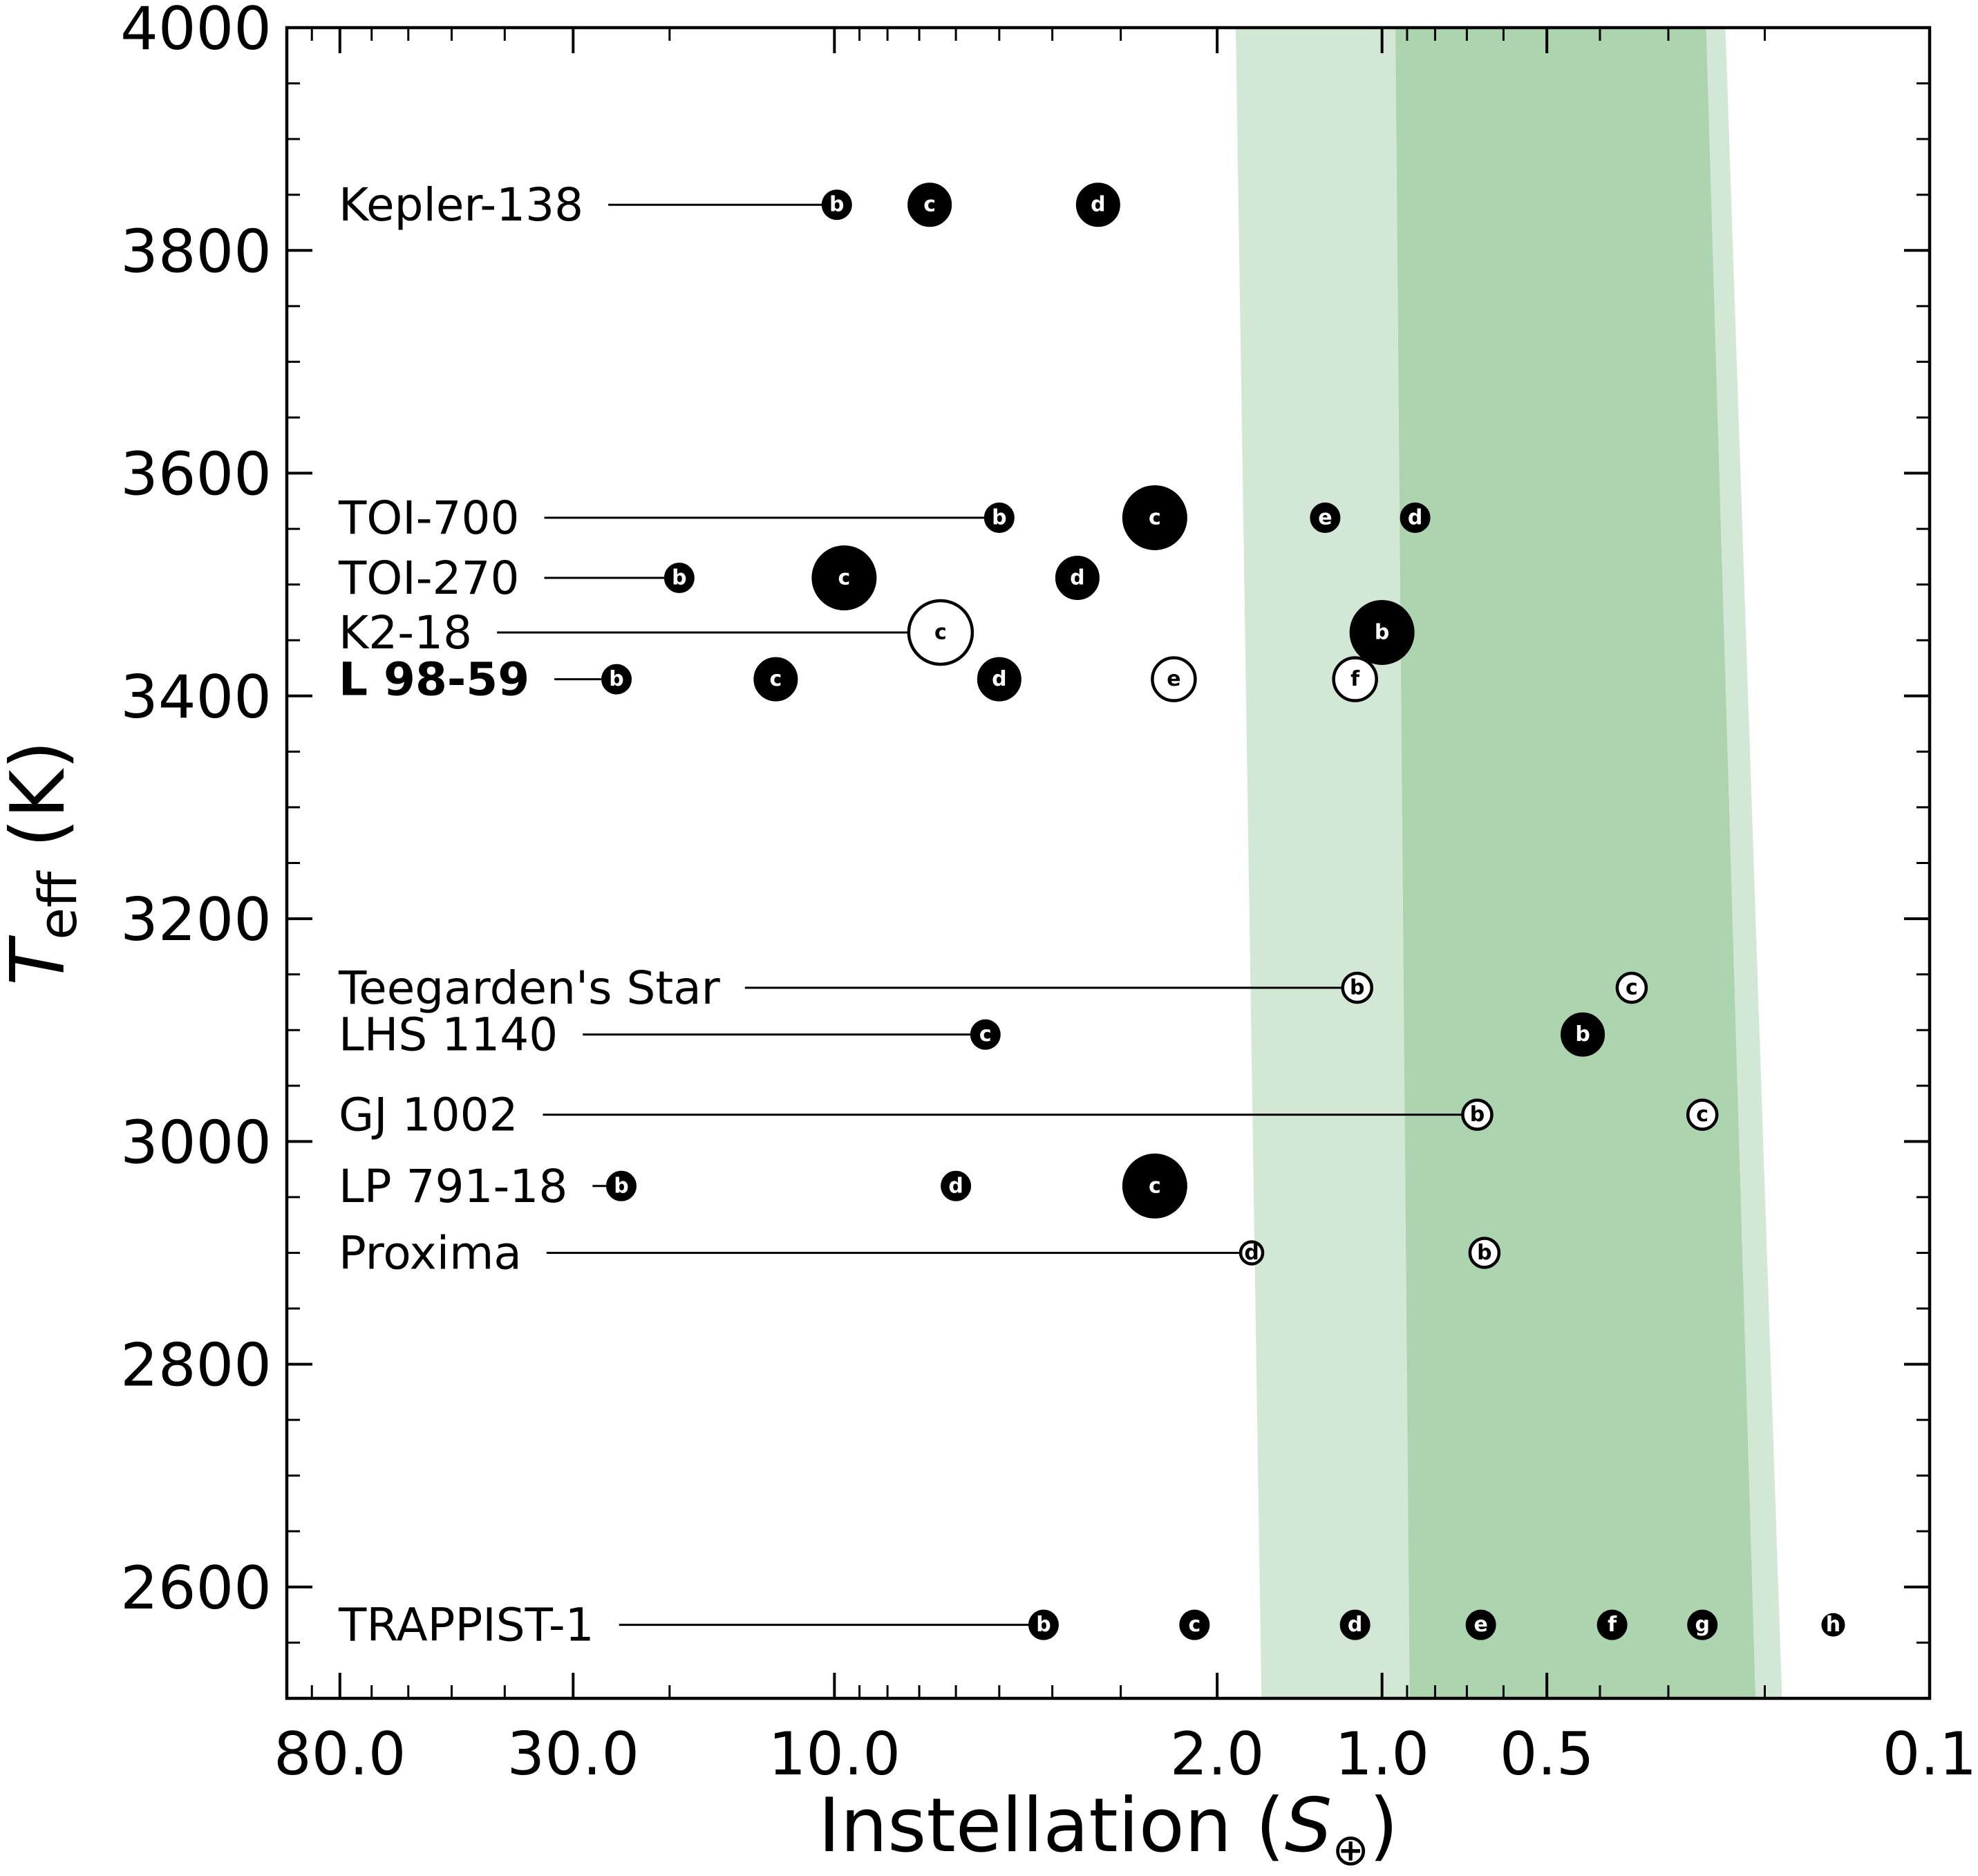 The image size is (1978, 1876). I want to click on system-label: Teegarden's Star, so click(529, 988).